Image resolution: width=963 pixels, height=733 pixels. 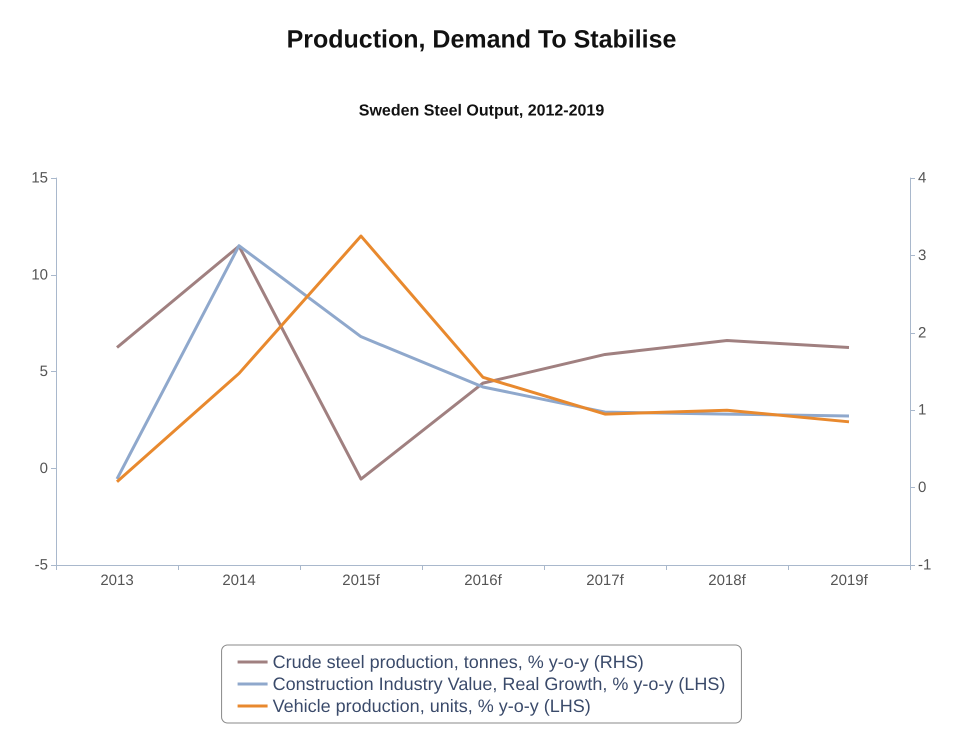 What do you see at coordinates (361, 580) in the screenshot?
I see `x-tick-label: 2015f` at bounding box center [361, 580].